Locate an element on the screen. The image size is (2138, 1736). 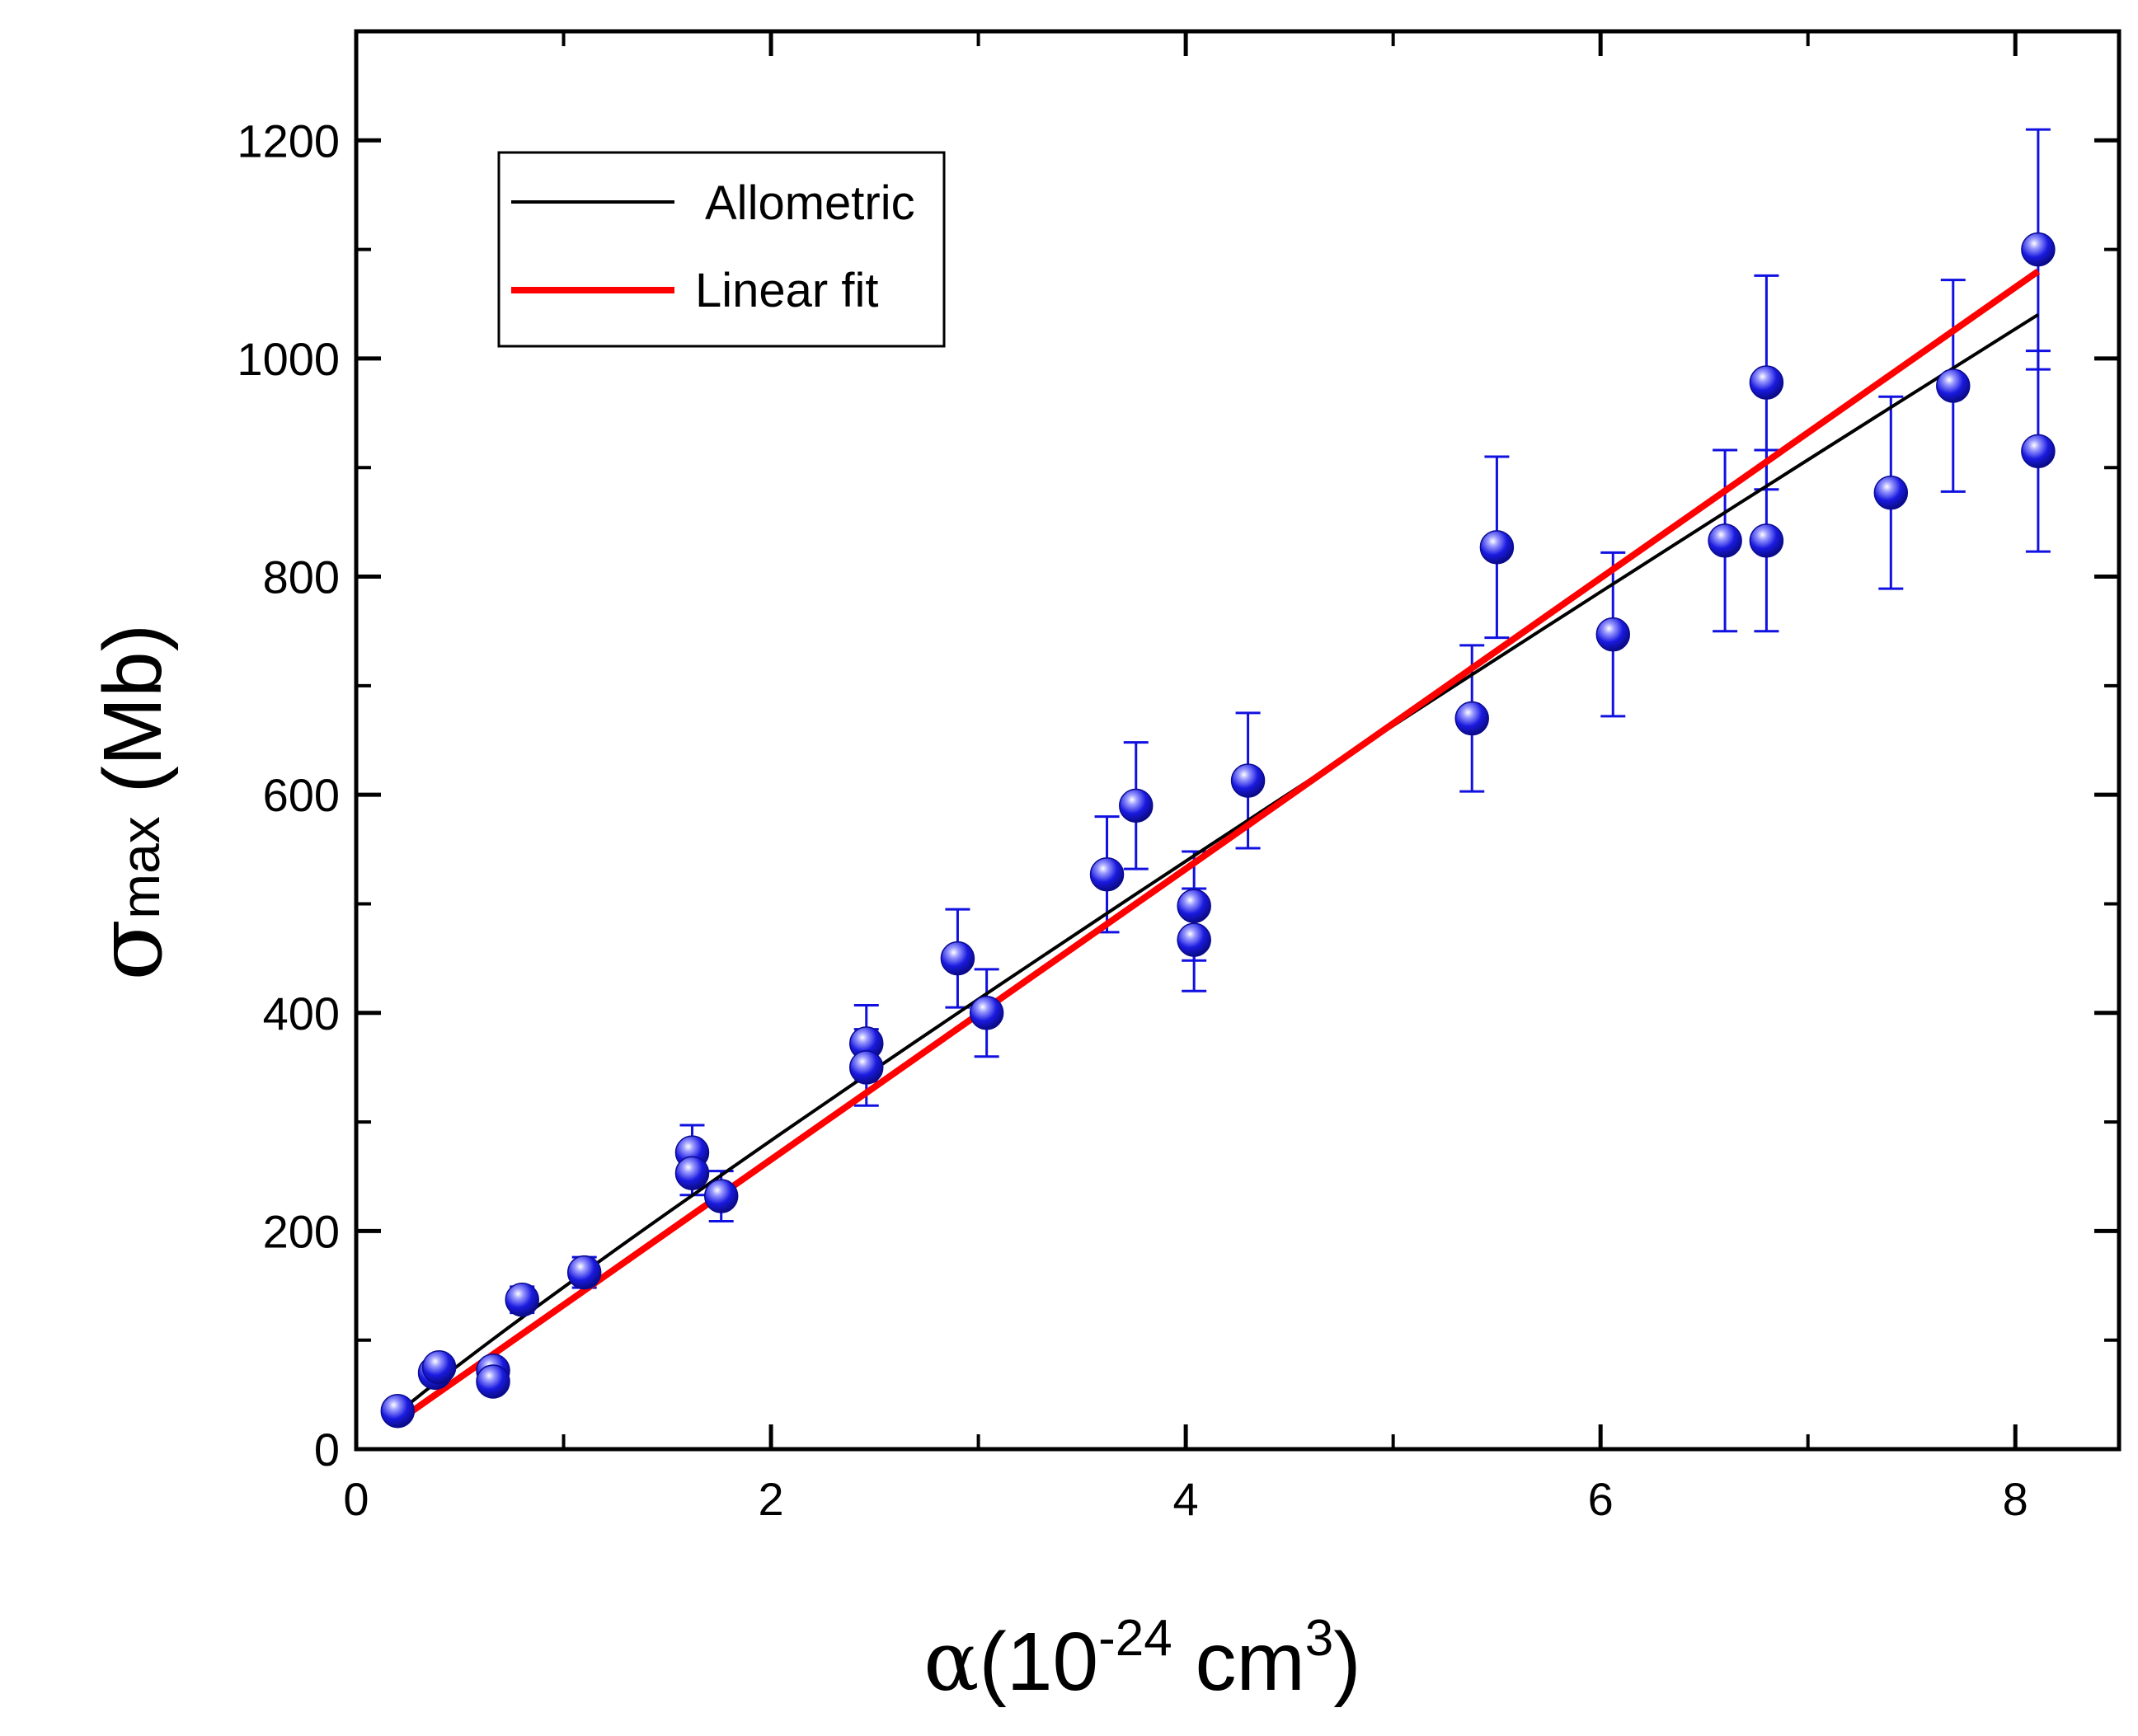
x-axis-close-paren: ) is located at coordinates (1346, 1662).